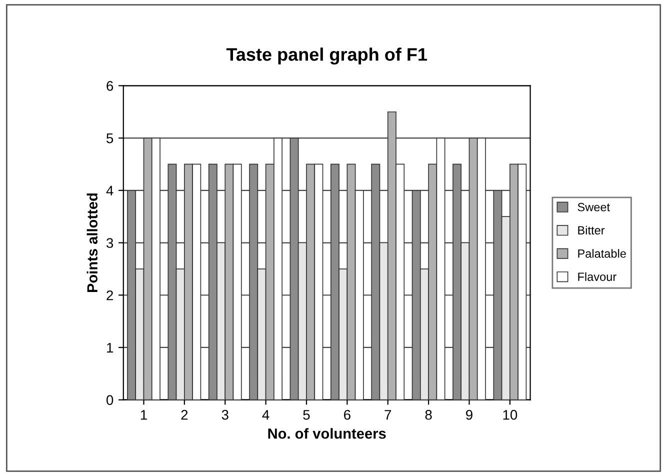  I want to click on y-tick-label: 1, so click(110, 347).